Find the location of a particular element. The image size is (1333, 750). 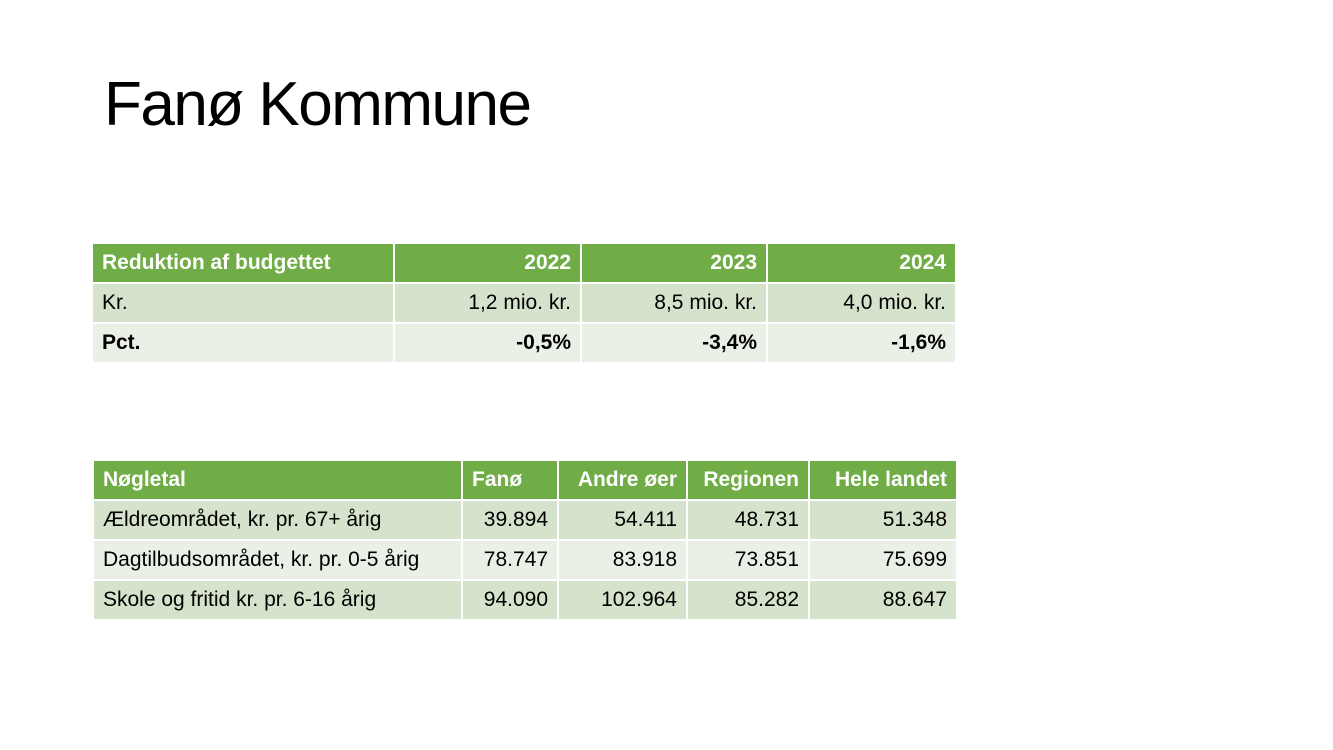

slide-title: Fanø Kommune is located at coordinates (318, 104).